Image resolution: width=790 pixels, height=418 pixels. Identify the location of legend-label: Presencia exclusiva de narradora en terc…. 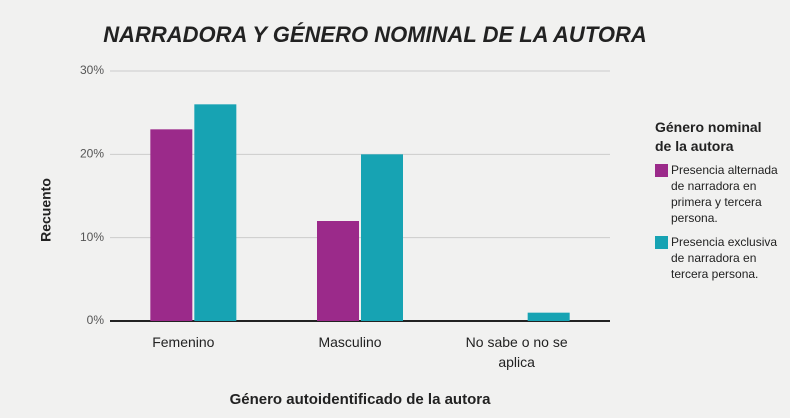
(724, 258).